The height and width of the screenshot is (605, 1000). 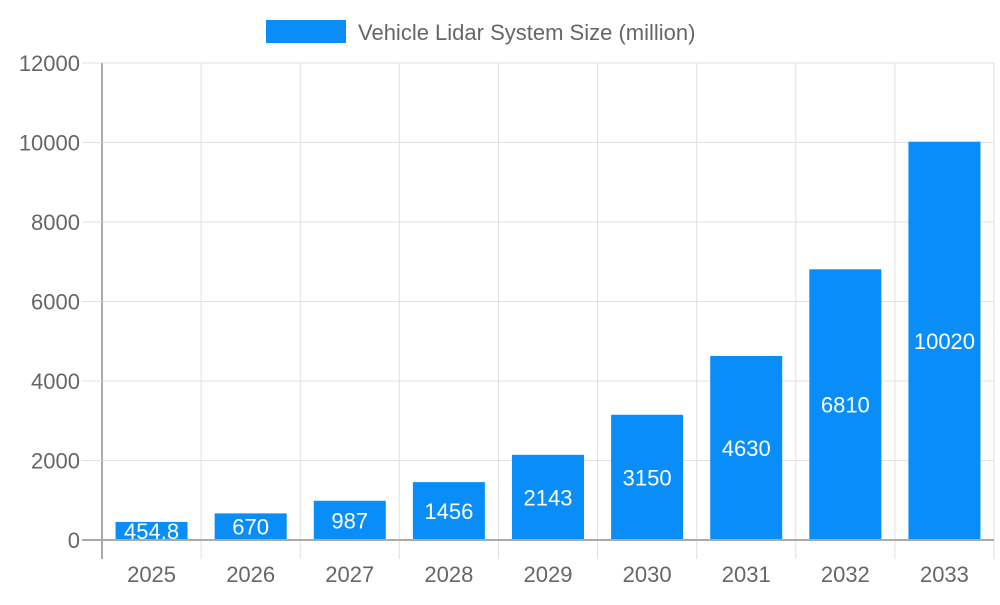 I want to click on bar-2026, so click(x=250, y=526).